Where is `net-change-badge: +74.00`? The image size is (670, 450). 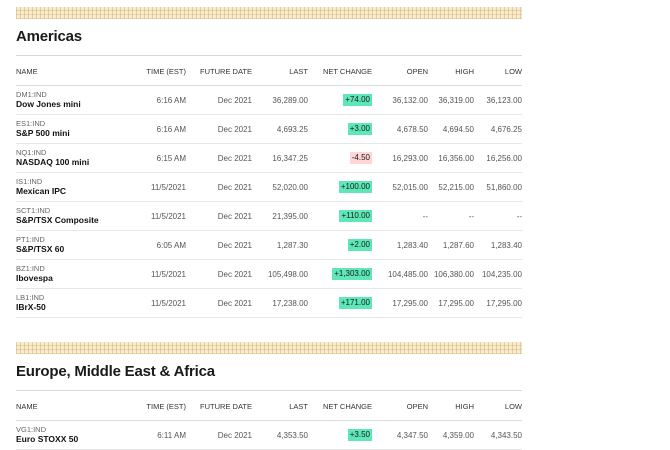 net-change-badge: +74.00 is located at coordinates (357, 100).